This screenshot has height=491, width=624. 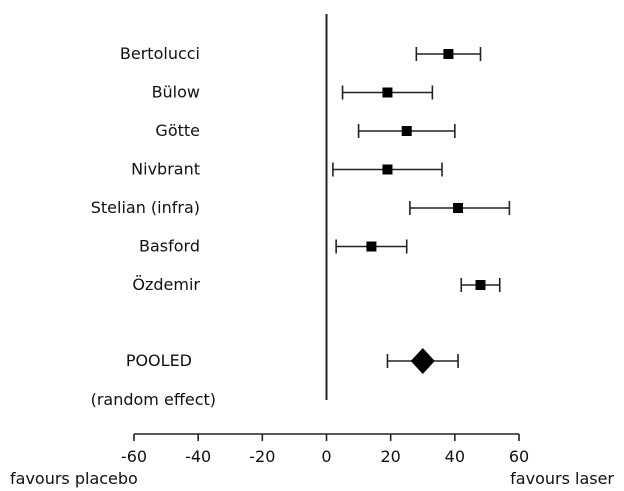 What do you see at coordinates (562, 478) in the screenshot?
I see `favours-laser-label: favours laser` at bounding box center [562, 478].